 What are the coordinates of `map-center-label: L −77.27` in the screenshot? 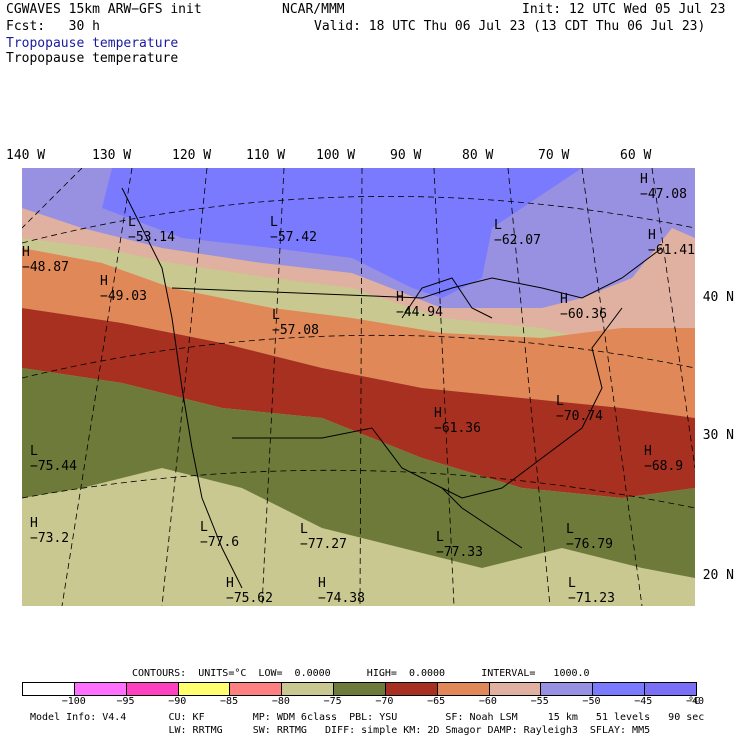 It's located at (323, 537).